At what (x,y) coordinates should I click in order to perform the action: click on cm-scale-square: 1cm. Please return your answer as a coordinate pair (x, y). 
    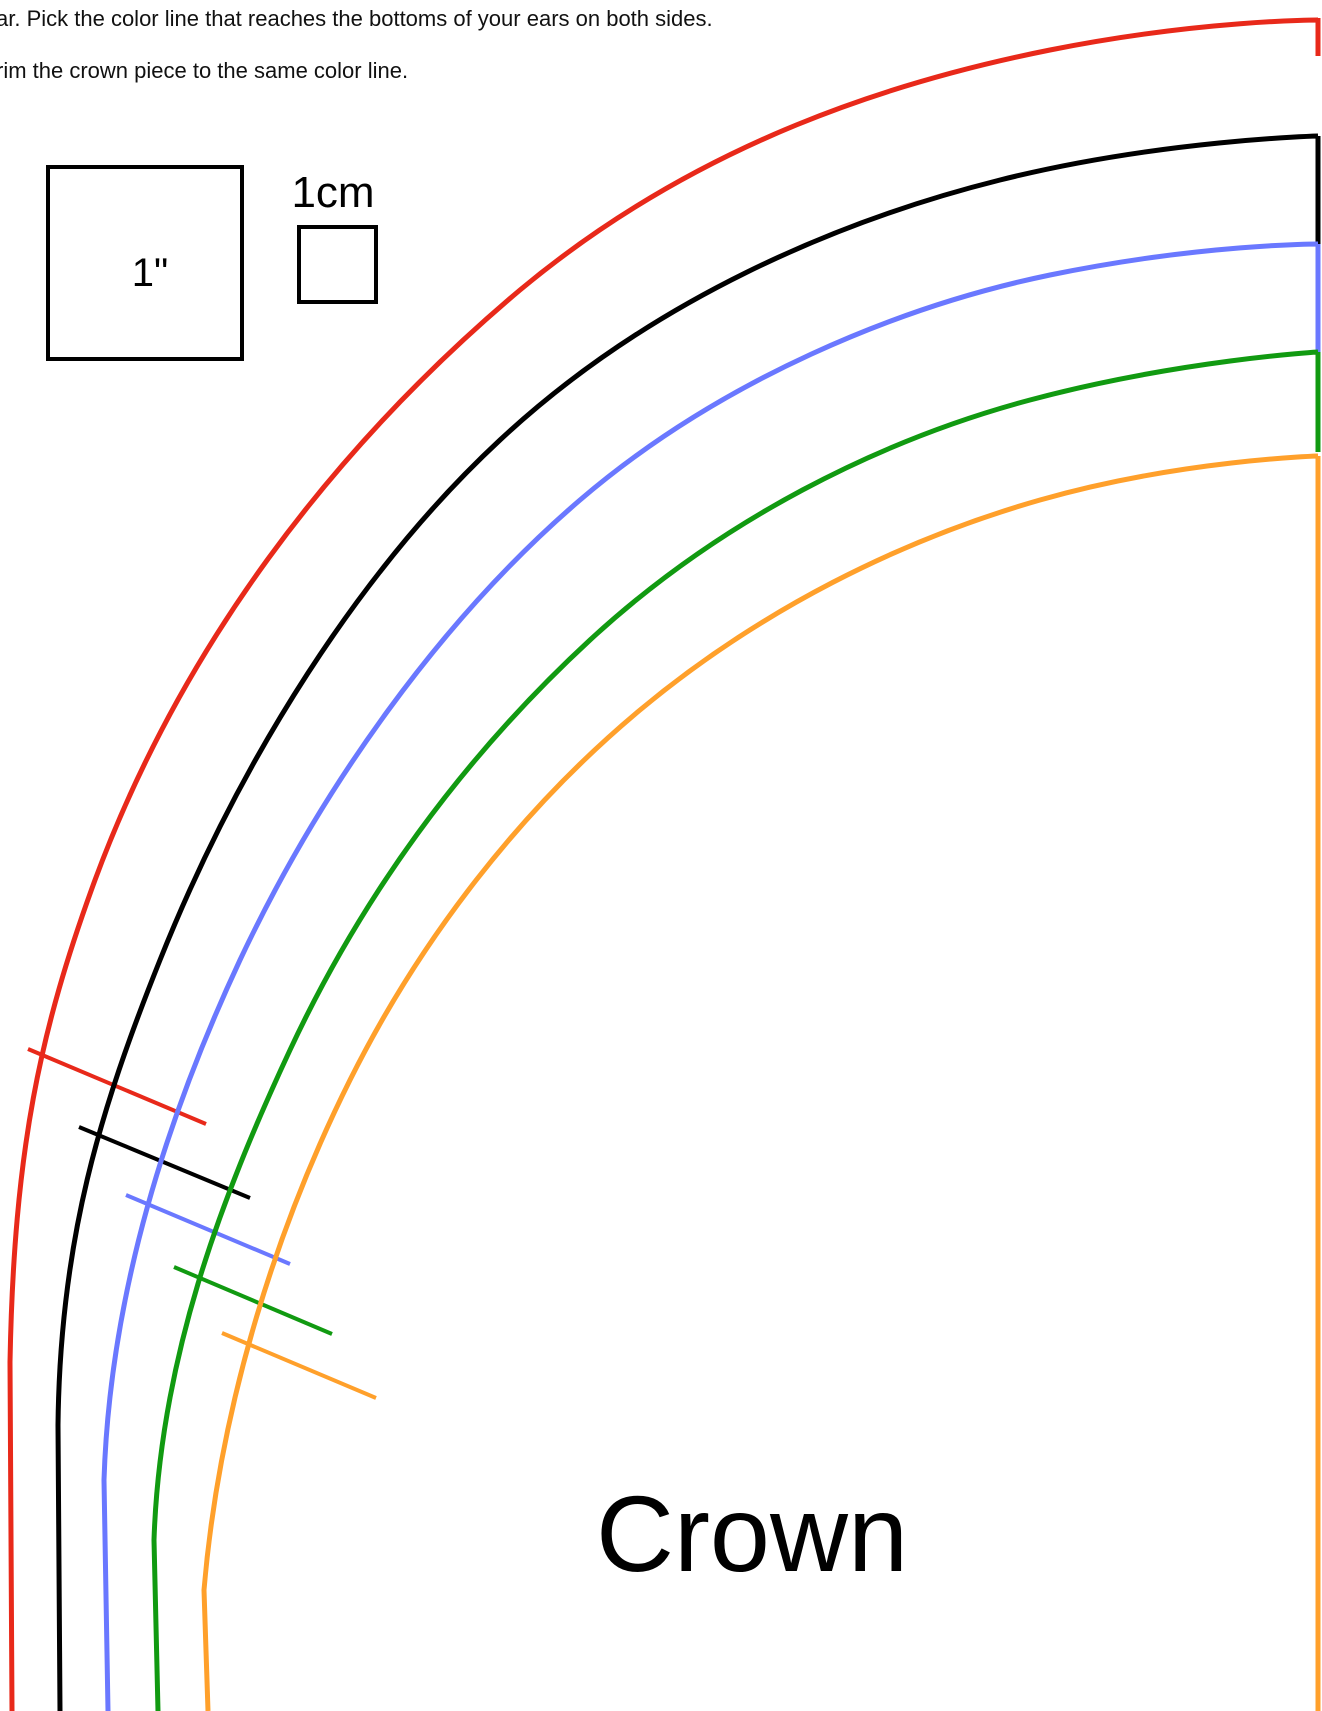
    Looking at the image, I should click on (334, 236).